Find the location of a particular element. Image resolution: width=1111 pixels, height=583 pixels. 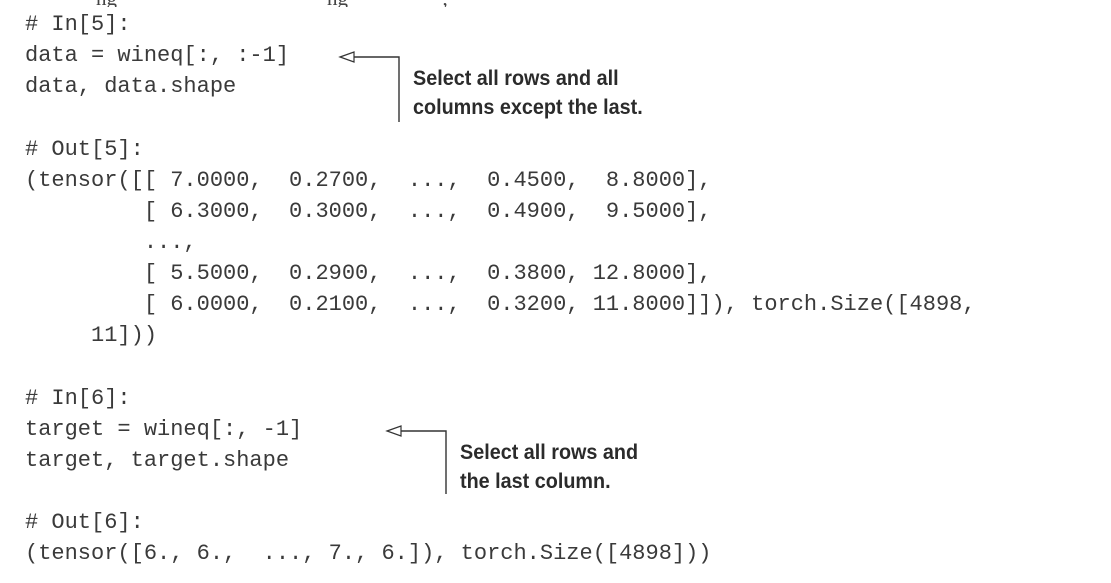

code-line: # In[5]: is located at coordinates (78, 24).